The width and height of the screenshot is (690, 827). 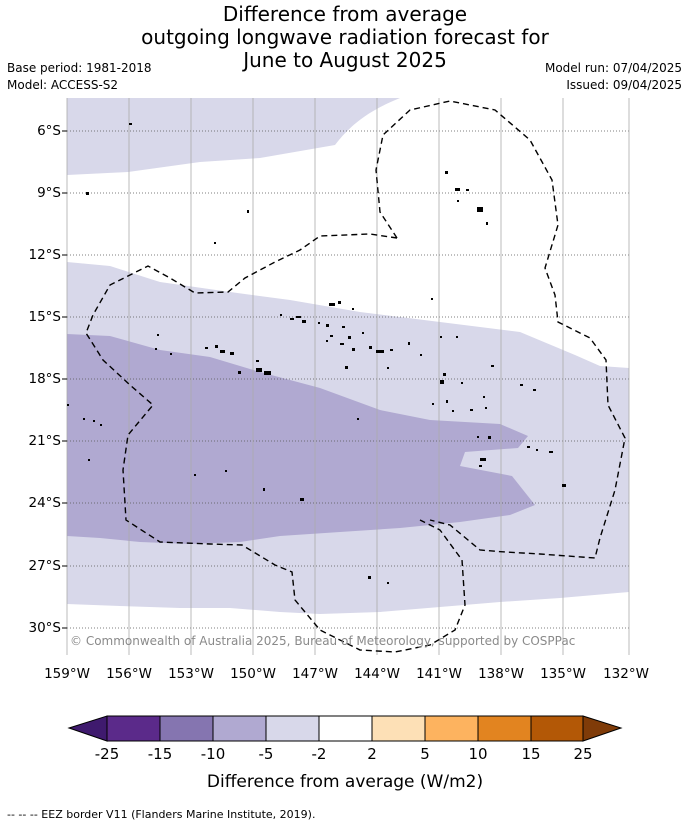 I want to click on base-period: Base period: 1981-2018, so click(x=79, y=68).